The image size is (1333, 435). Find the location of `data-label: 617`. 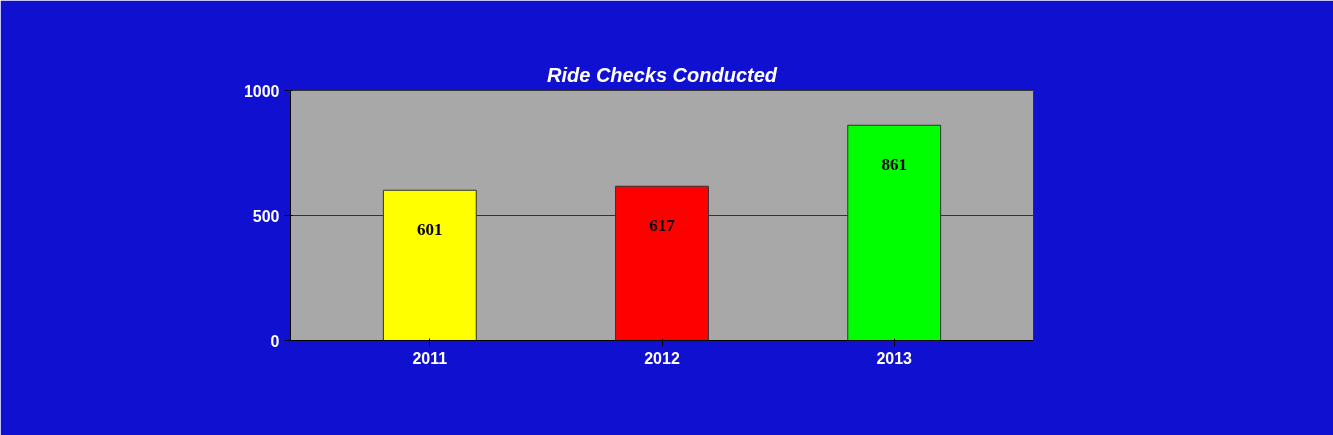

data-label: 617 is located at coordinates (662, 226).